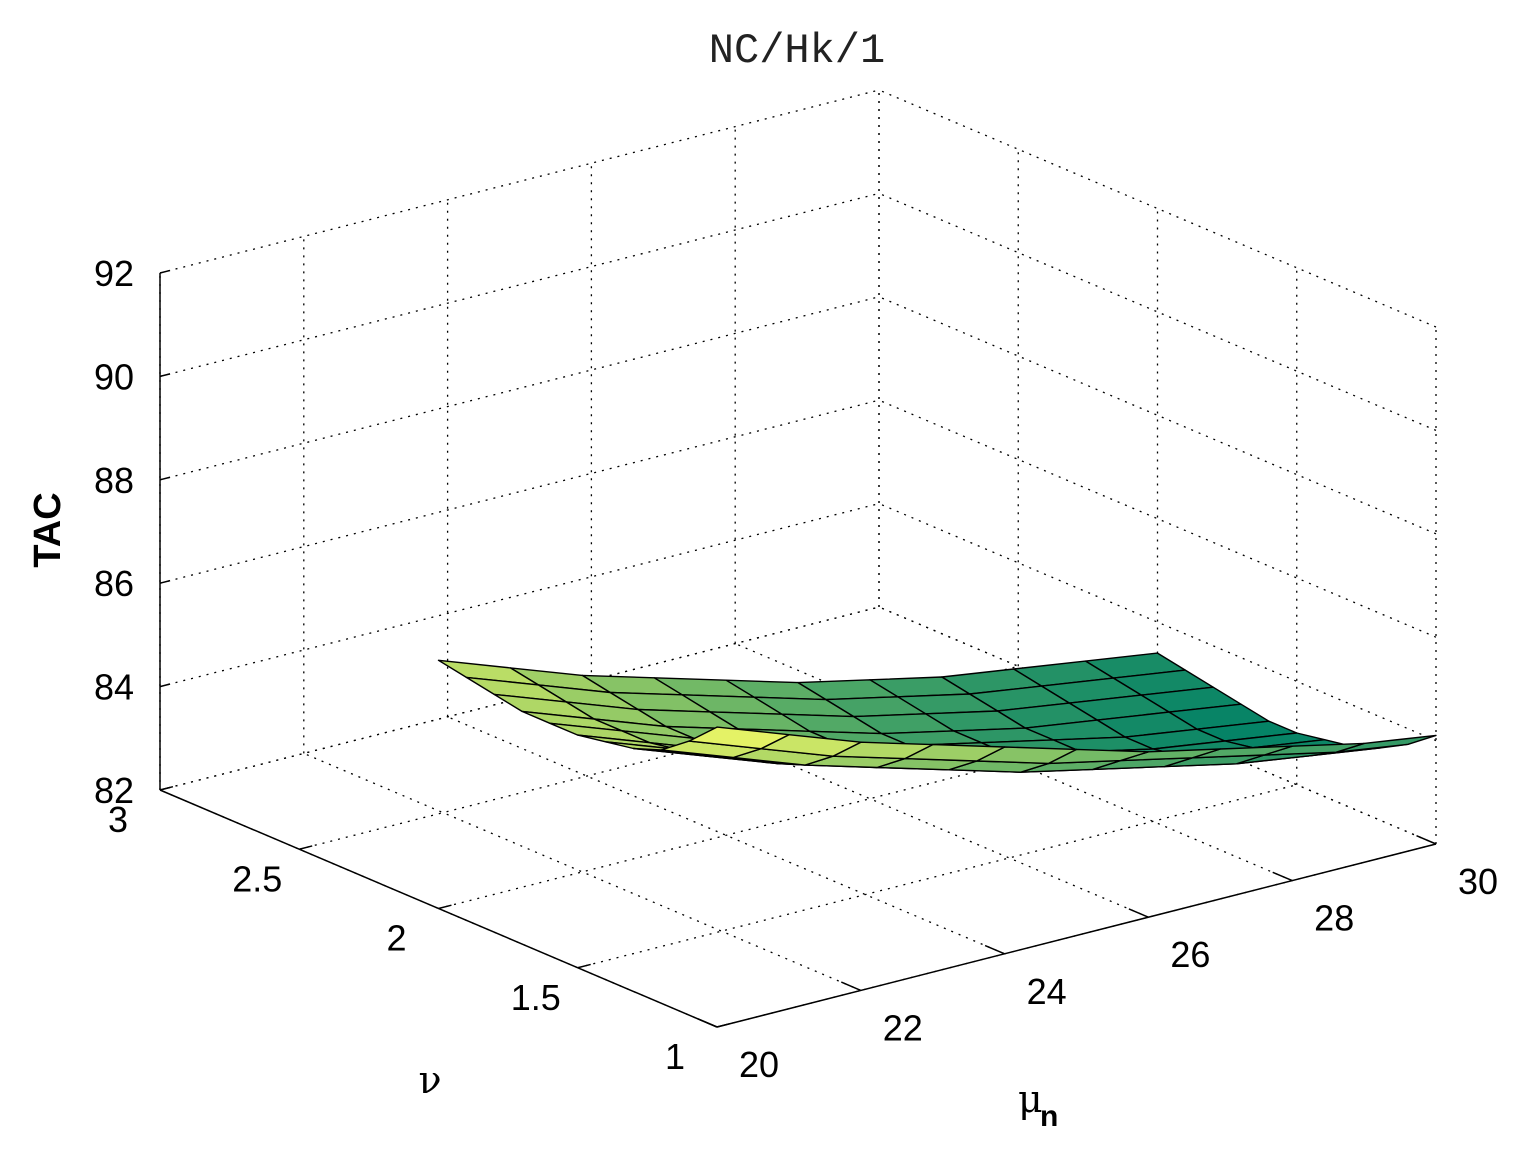 The image size is (1540, 1151). I want to click on z-tick-label: 92, so click(114, 273).